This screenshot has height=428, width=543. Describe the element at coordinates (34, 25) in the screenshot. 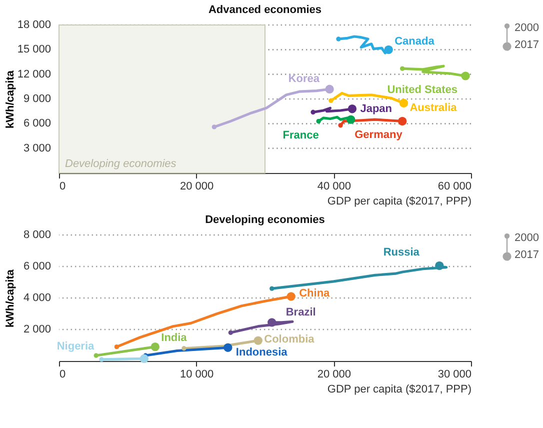

I see `y-tick-label: 18 000` at that location.